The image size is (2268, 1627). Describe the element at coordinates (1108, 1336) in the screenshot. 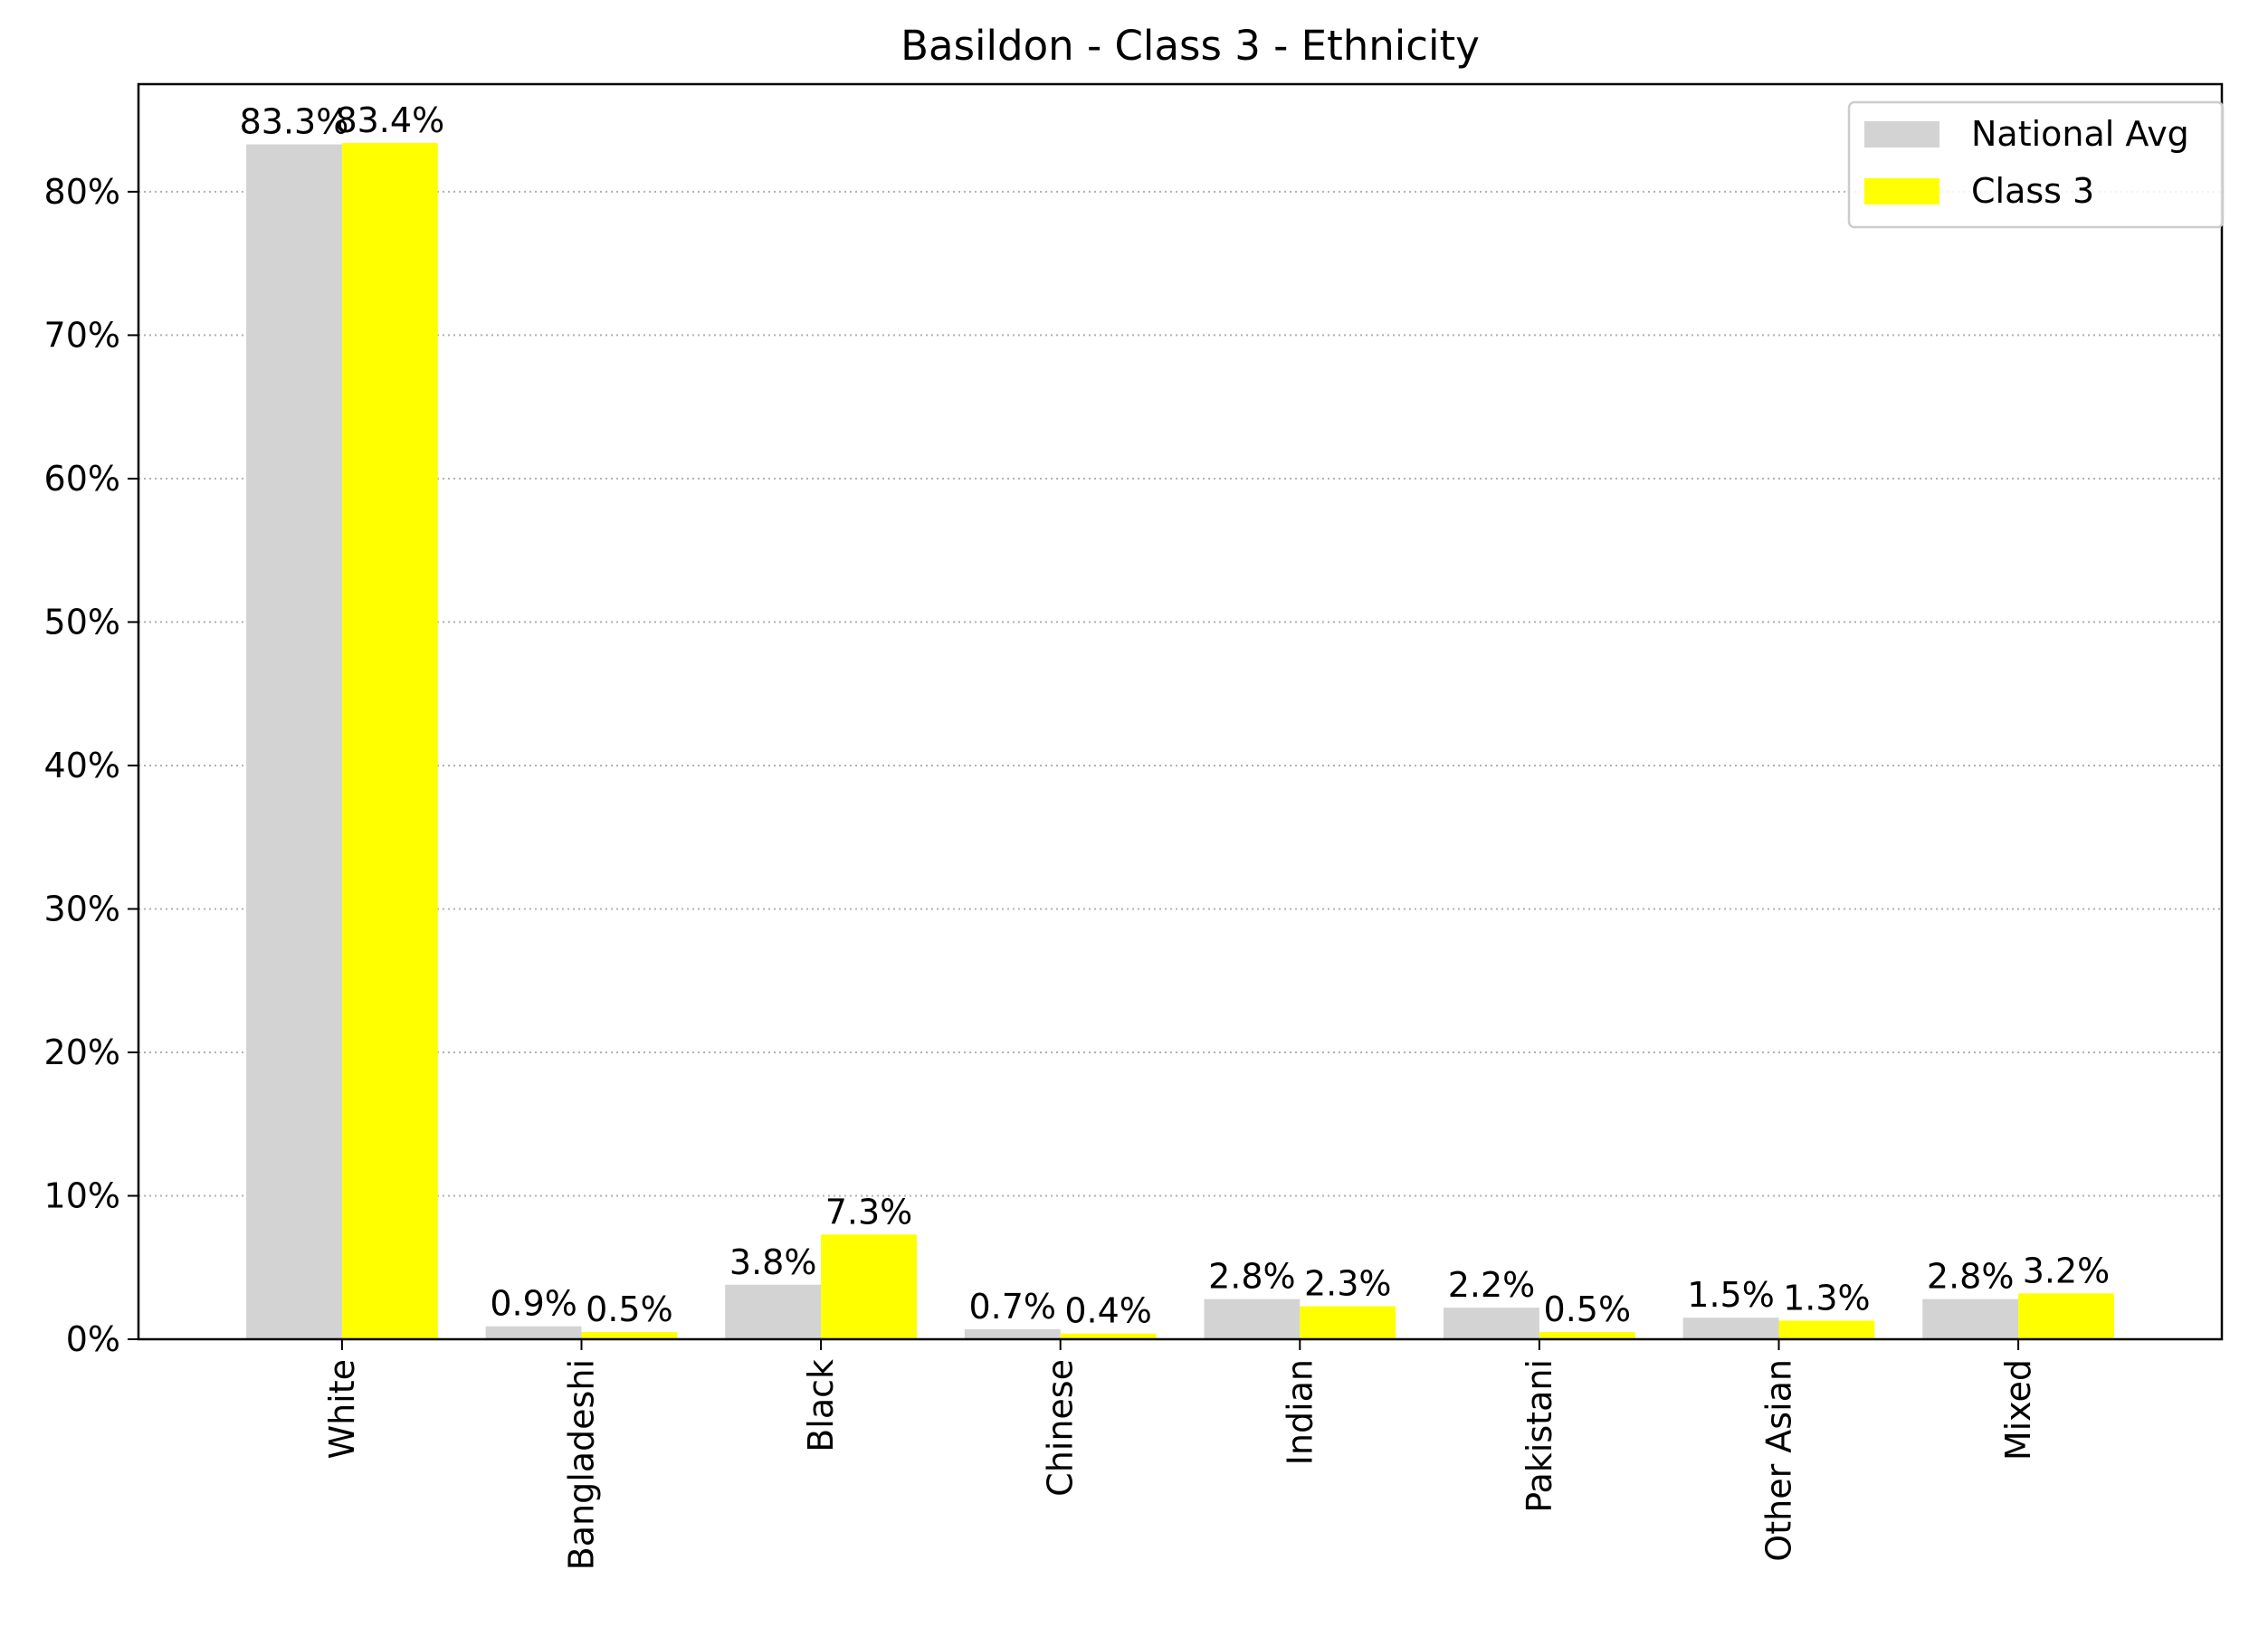

I see `bar-class-3-chinese` at that location.